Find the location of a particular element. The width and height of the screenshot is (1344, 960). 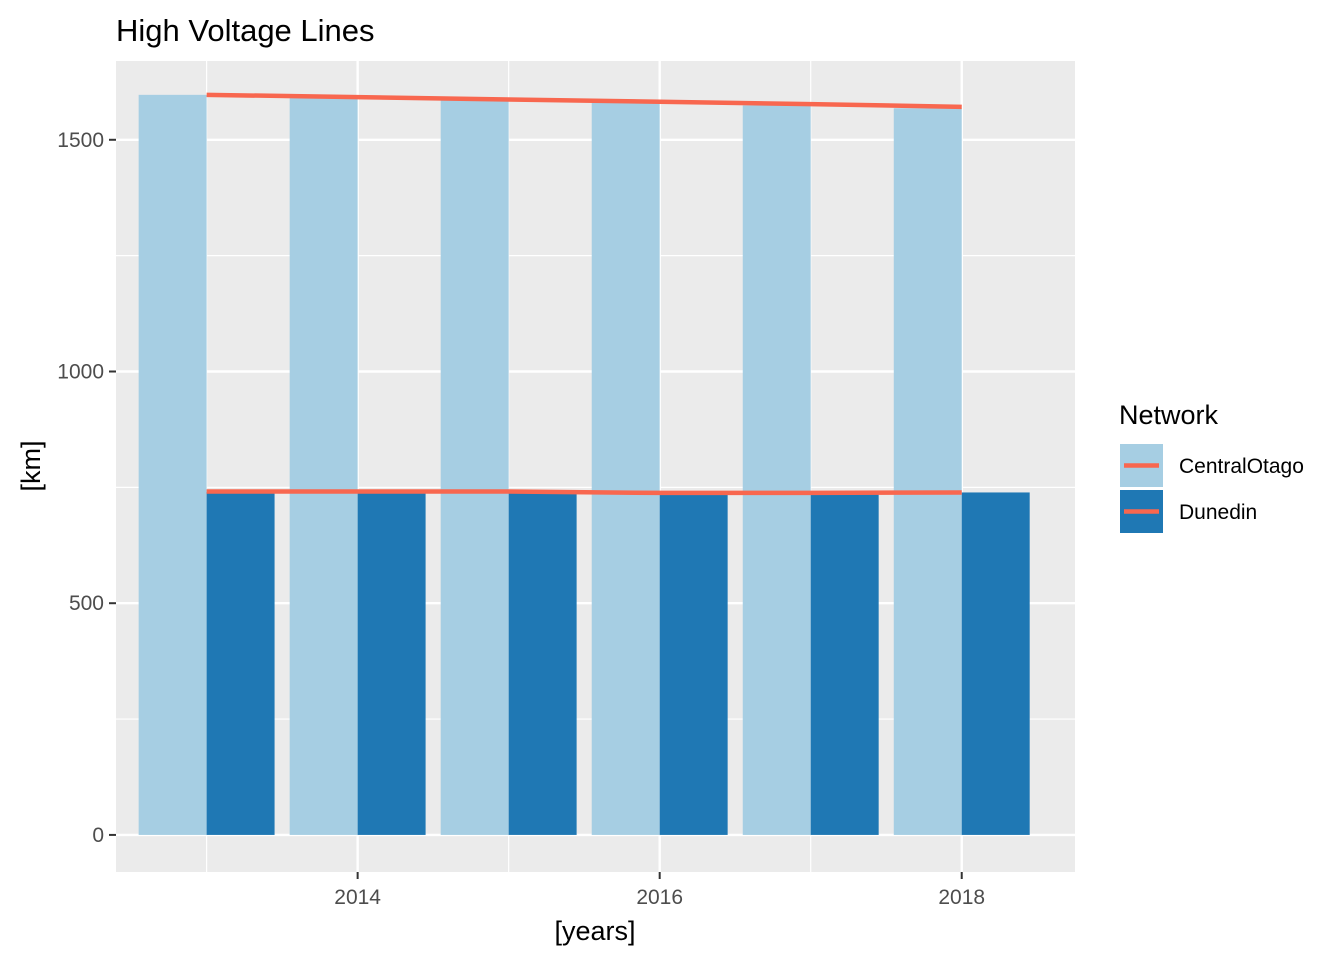

line-dunedin is located at coordinates (584, 492).